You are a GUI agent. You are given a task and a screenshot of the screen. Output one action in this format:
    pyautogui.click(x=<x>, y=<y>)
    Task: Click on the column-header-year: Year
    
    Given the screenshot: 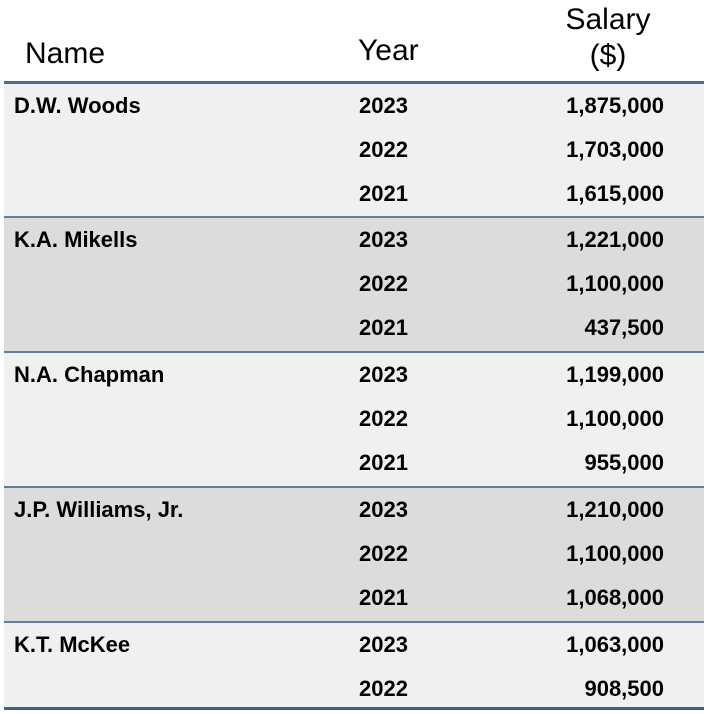 What is the action you would take?
    pyautogui.click(x=388, y=50)
    